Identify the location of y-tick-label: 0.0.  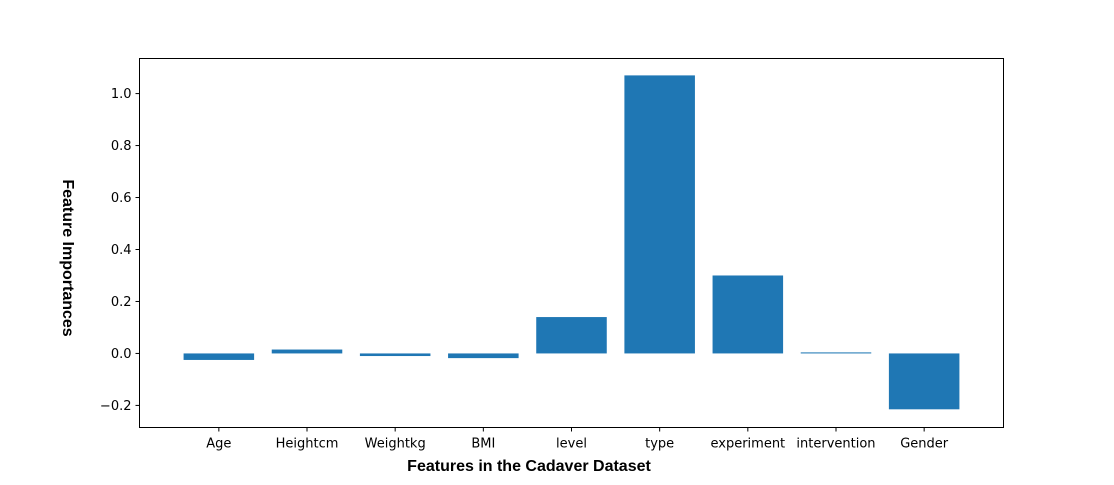
(121, 354).